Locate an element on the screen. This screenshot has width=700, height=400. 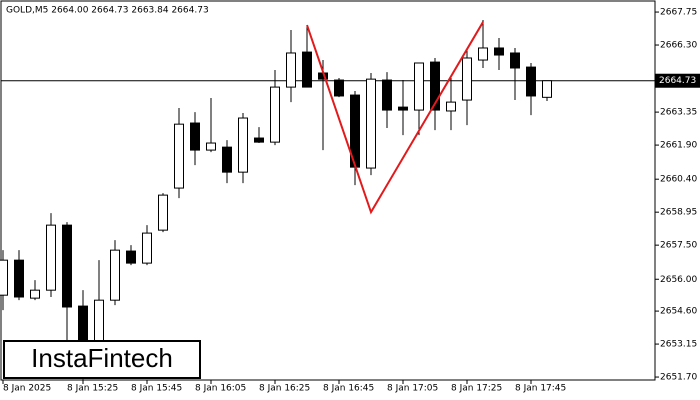
current-price-label: 2664.73 is located at coordinates (677, 81).